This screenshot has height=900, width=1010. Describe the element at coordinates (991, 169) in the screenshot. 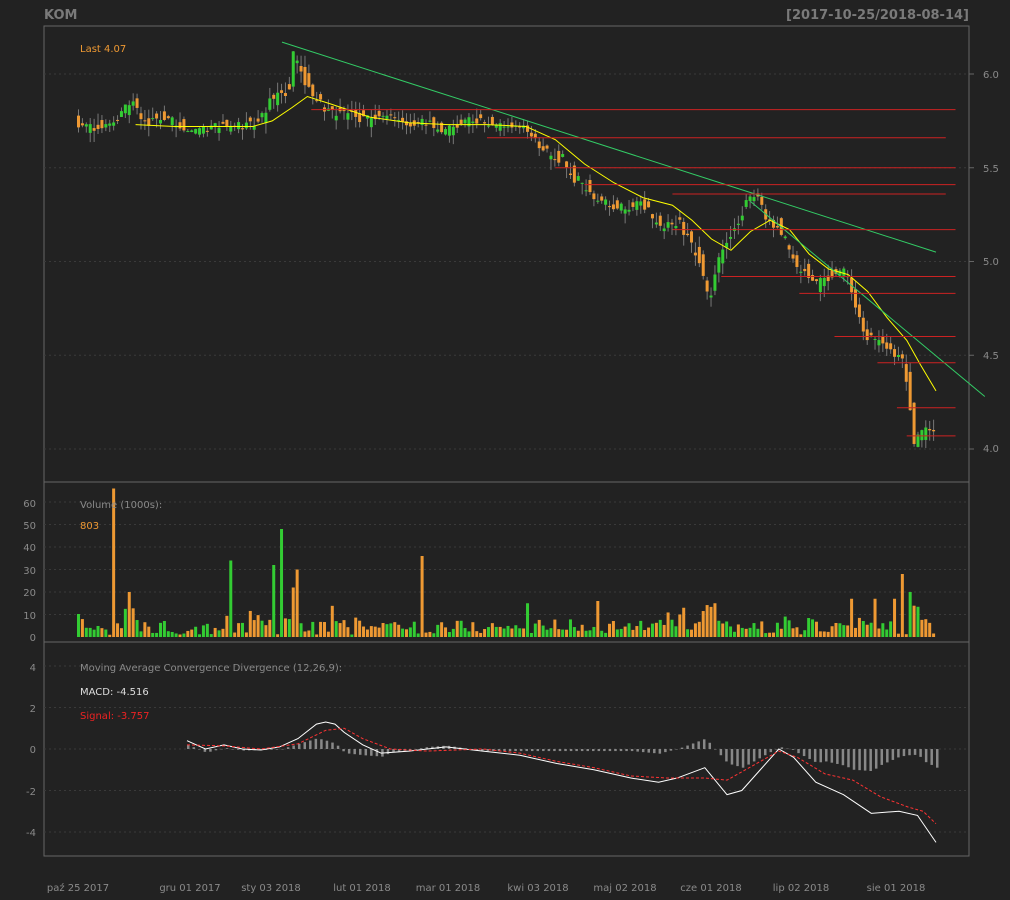

I see `price-tick-5.5: 5.5` at that location.